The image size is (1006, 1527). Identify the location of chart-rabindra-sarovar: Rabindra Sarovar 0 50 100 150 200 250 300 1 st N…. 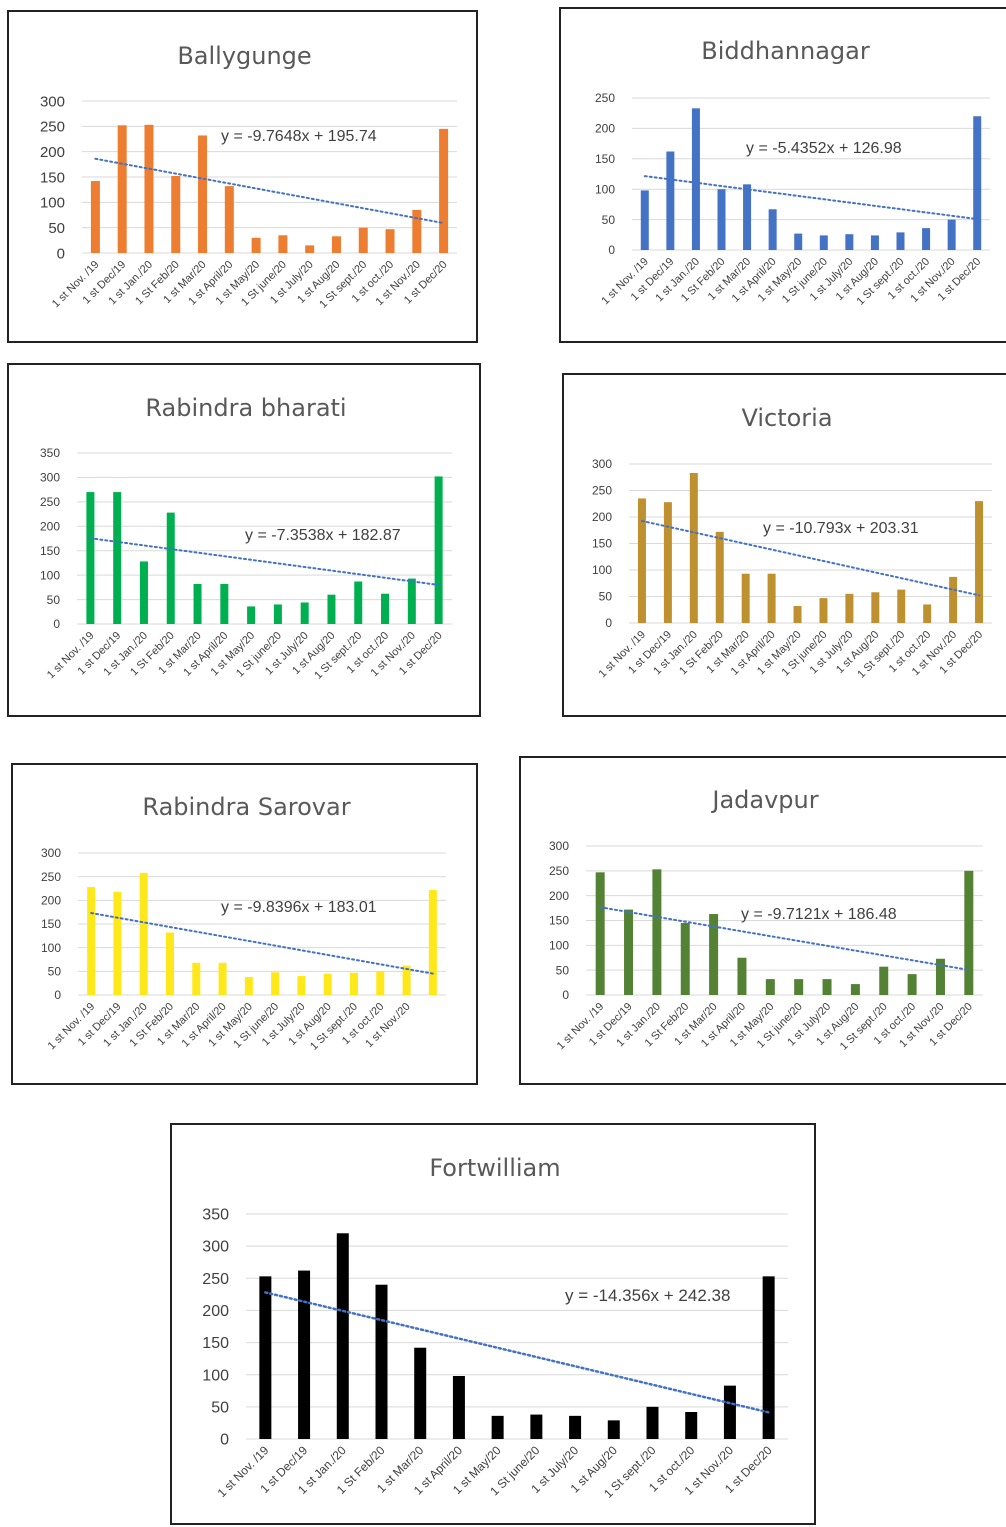
(244, 924).